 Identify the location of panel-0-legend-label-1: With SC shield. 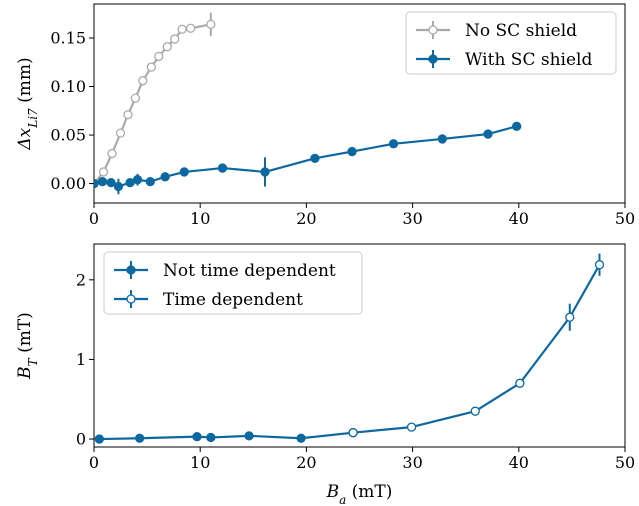
(528, 60).